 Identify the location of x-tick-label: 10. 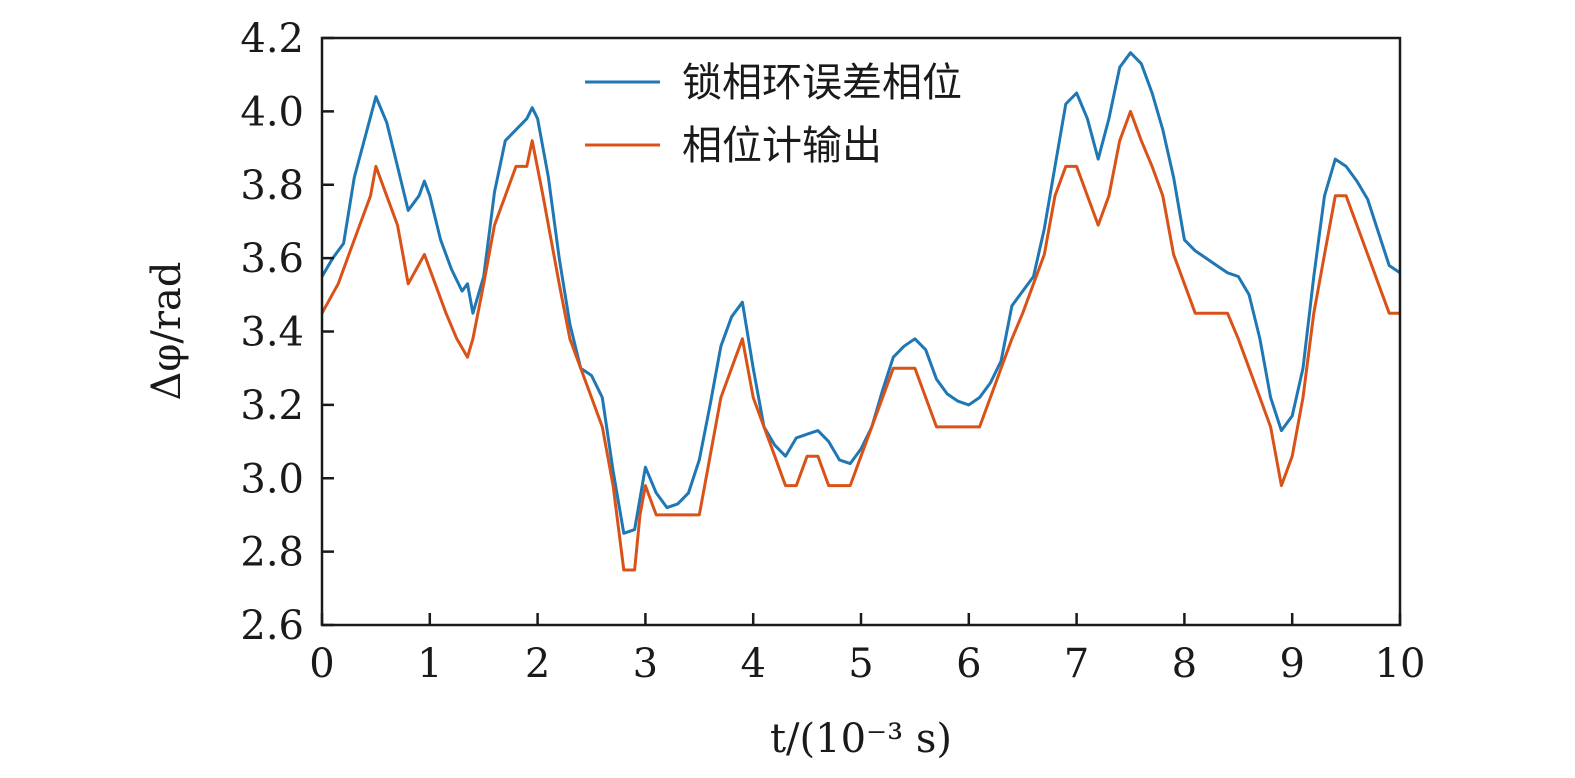
(1400, 664).